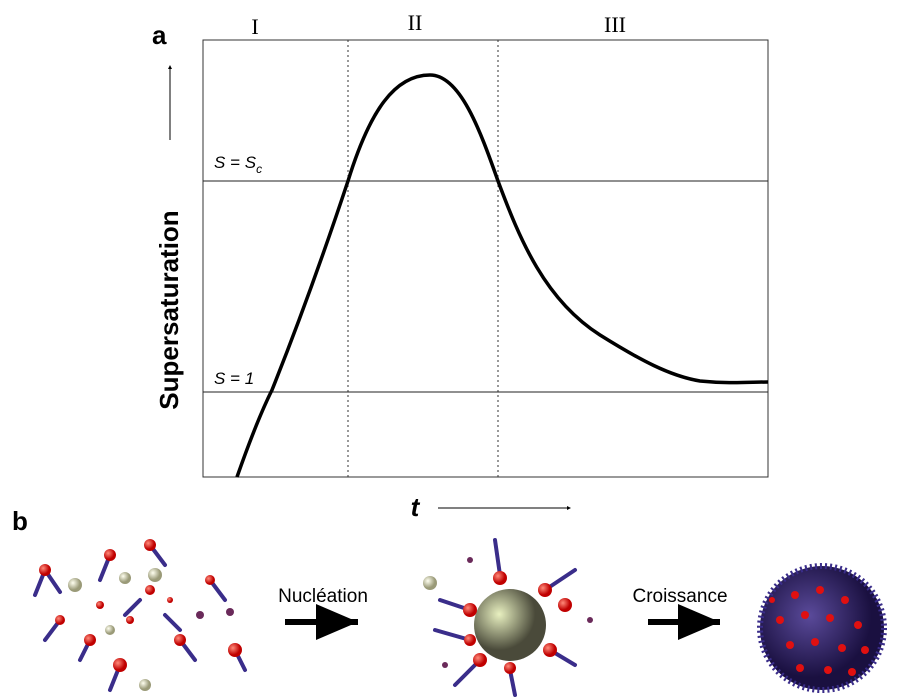 This screenshot has width=899, height=697. I want to click on y-axis-label: Supersaturation, so click(169, 309).